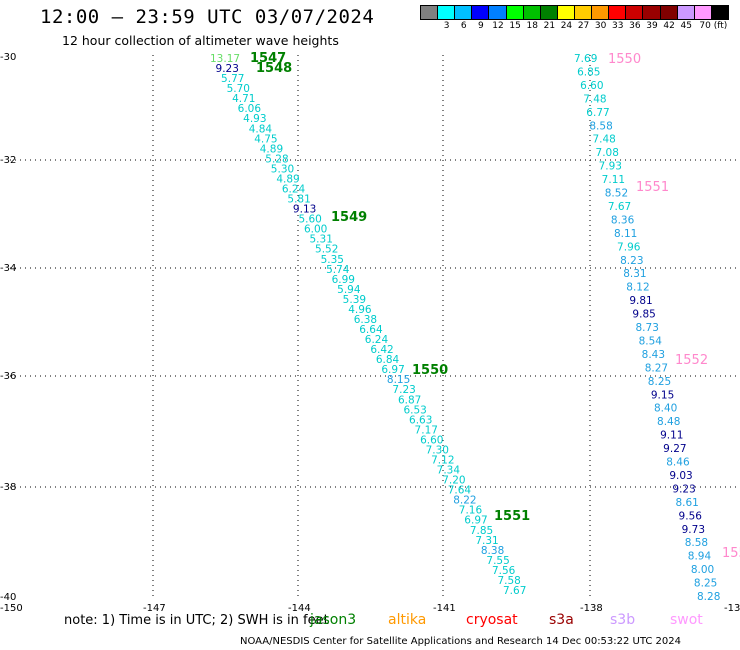 This screenshot has height=650, width=740. I want to click on wave-height-label: 8.36, so click(623, 220).